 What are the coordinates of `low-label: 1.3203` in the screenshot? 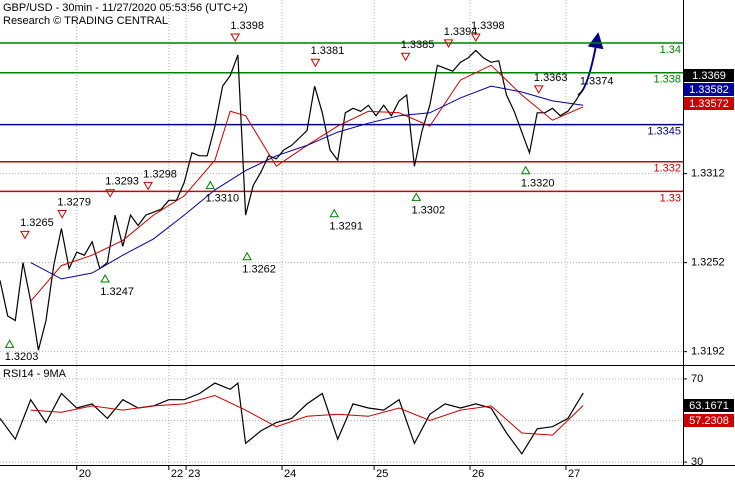 It's located at (22, 357).